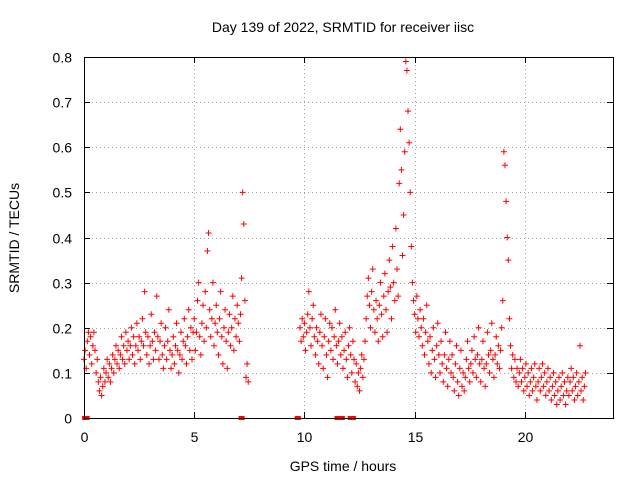  What do you see at coordinates (63, 329) in the screenshot?
I see `y-tick-label: 0.2` at bounding box center [63, 329].